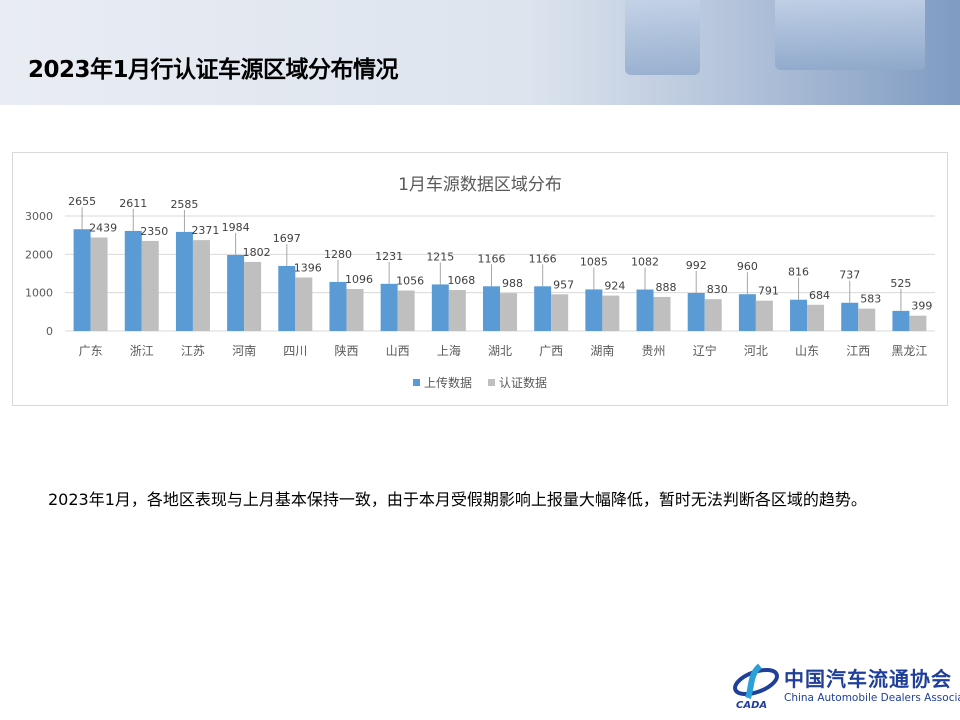 The width and height of the screenshot is (960, 720). Describe the element at coordinates (705, 350) in the screenshot. I see `x-tick-label: 辽宁` at that location.